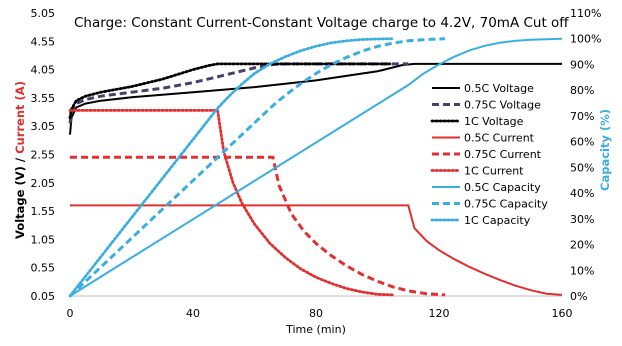  I want to click on y-tick-label: 3.05, so click(43, 126).